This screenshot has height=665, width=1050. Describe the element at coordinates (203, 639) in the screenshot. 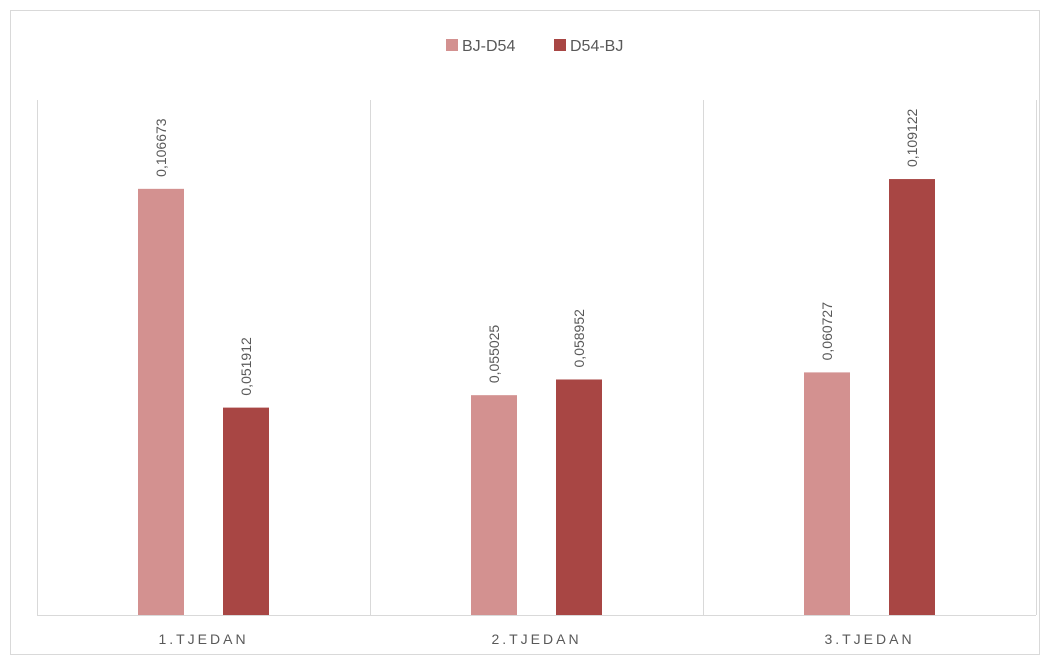

I see `x-tick-label: 1.TJEDAN` at that location.